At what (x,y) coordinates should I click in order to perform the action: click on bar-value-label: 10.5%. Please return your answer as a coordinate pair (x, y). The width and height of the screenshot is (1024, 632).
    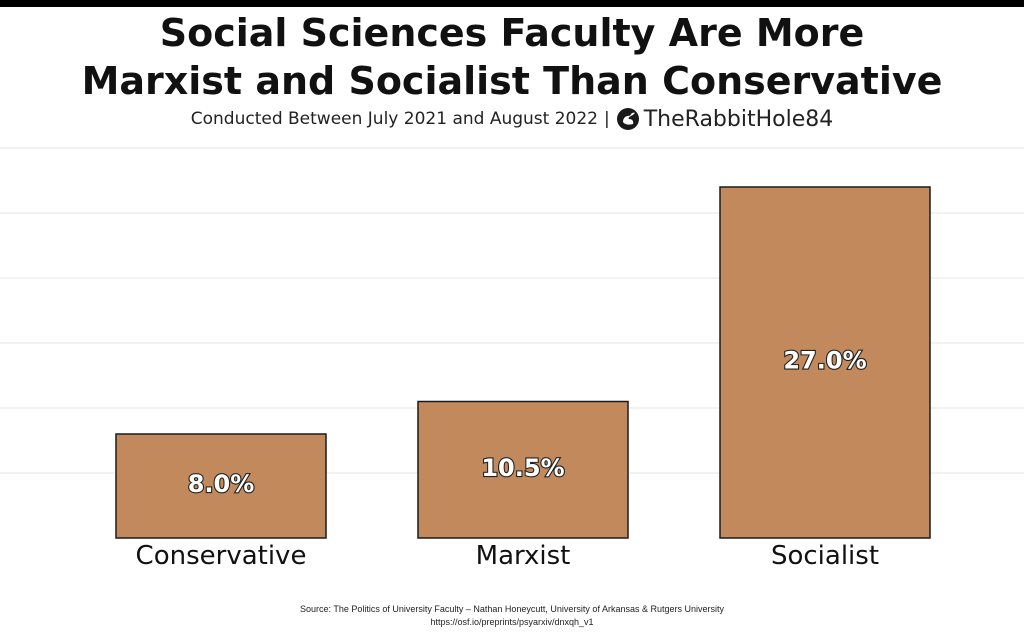
    Looking at the image, I should click on (522, 468).